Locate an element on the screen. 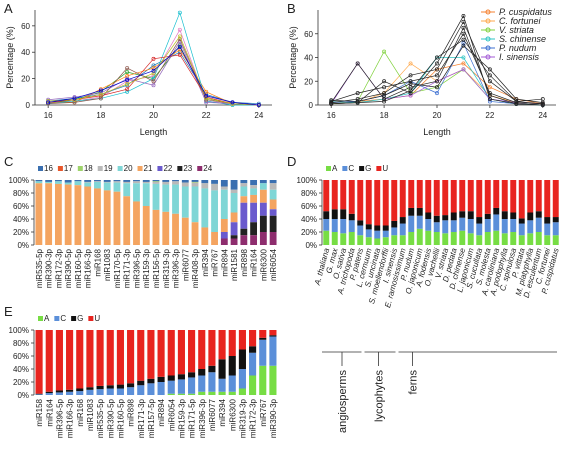 Image resolution: width=566 pixels, height=450 pixels. legend-label: 23 is located at coordinates (187, 168).